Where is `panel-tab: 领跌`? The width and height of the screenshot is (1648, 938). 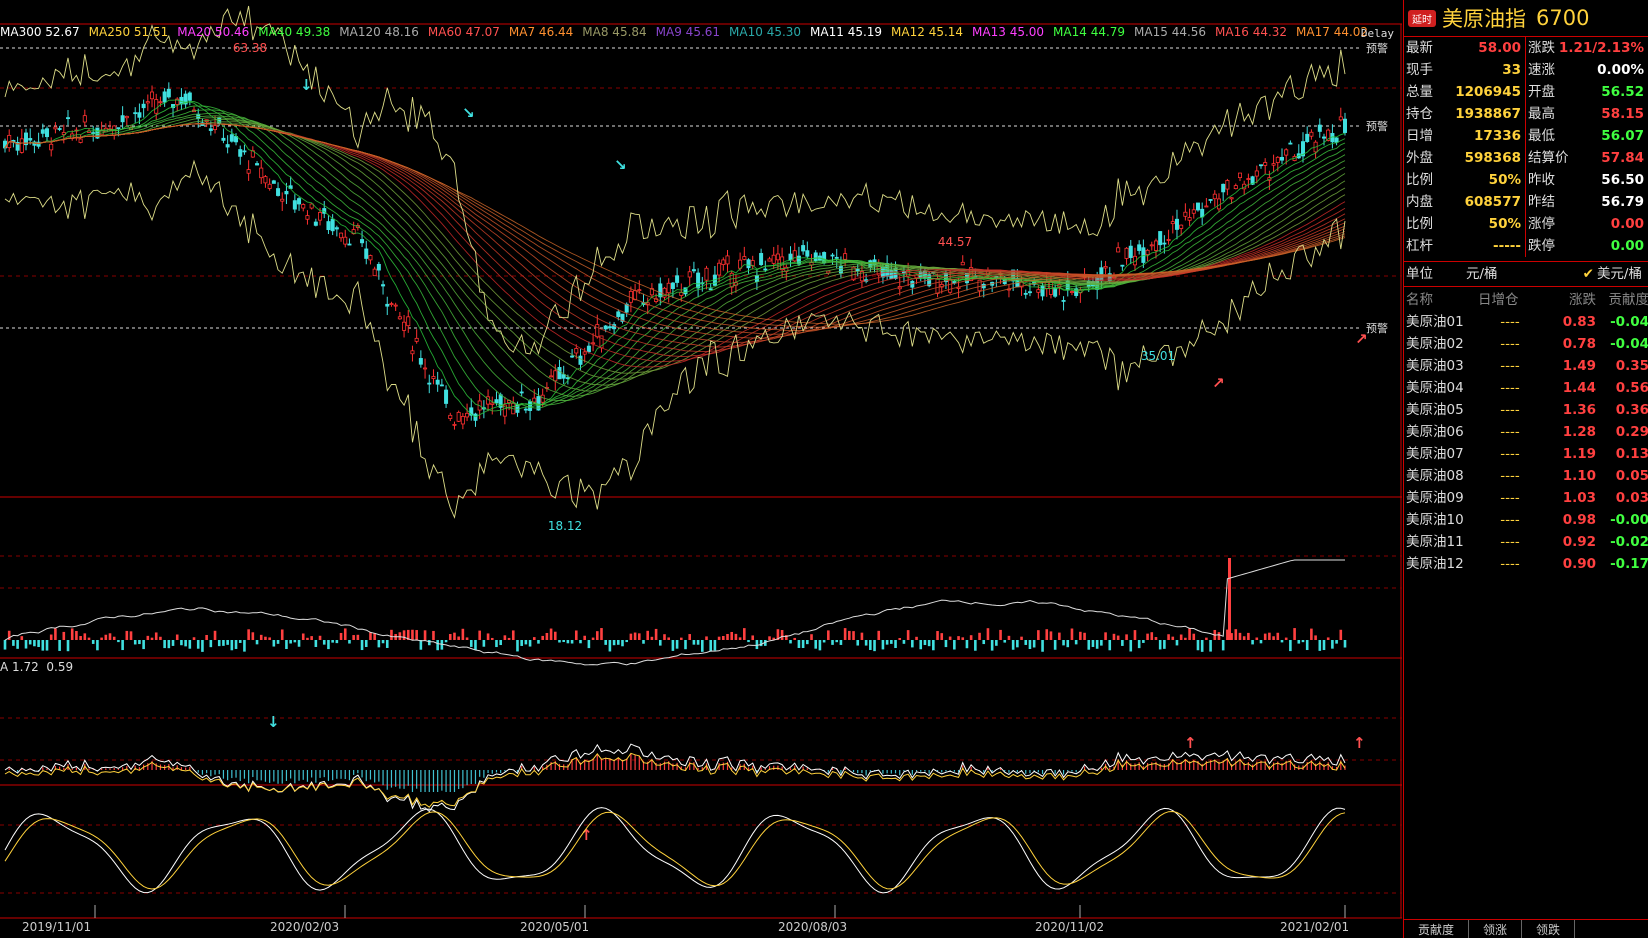 panel-tab: 领跌 is located at coordinates (1549, 929).